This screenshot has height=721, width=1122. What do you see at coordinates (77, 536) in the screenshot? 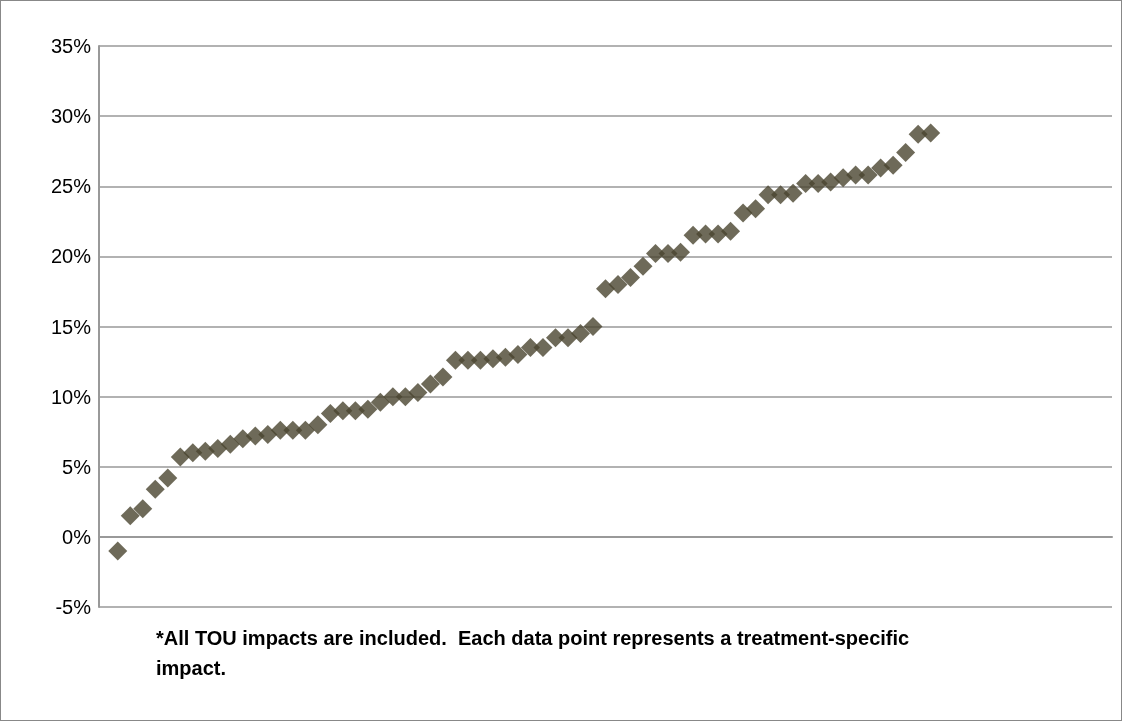
I see `y-tick-label: 0%` at bounding box center [77, 536].